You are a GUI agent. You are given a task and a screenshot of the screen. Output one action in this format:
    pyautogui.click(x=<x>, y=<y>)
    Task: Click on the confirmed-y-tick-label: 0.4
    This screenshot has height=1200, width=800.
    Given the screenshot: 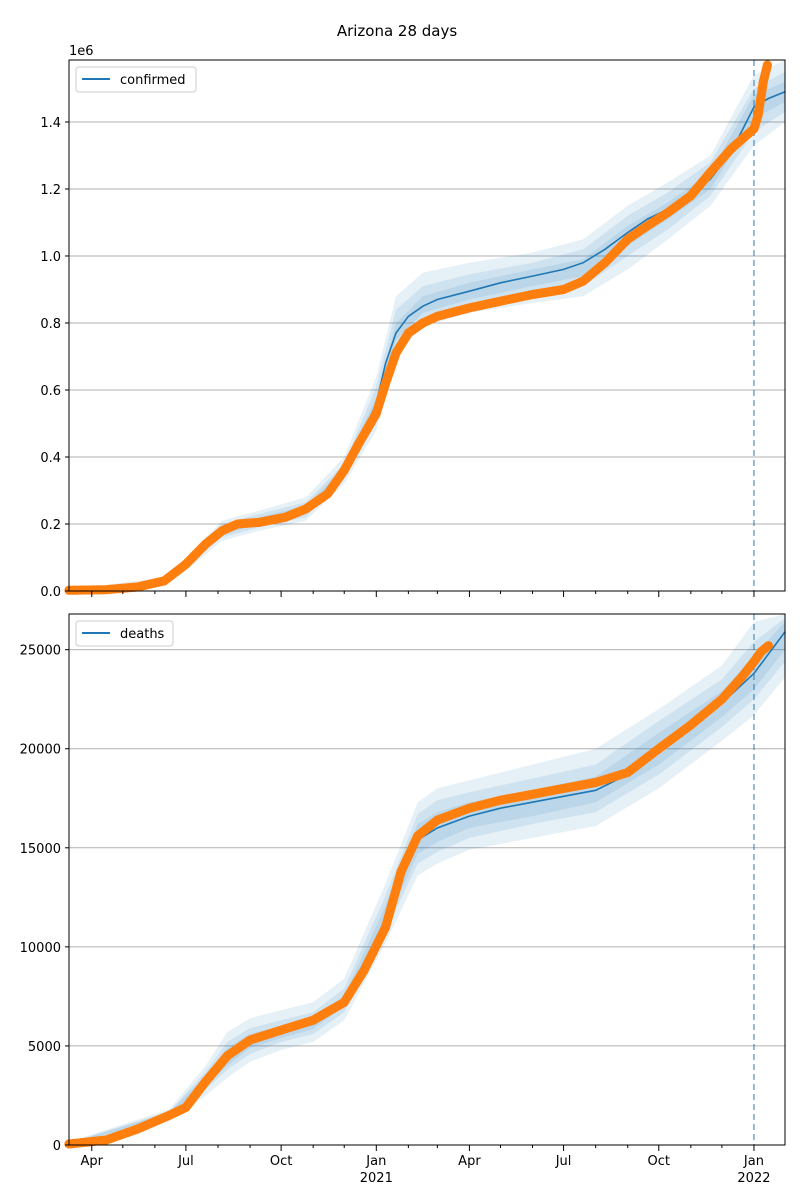 What is the action you would take?
    pyautogui.click(x=50, y=458)
    